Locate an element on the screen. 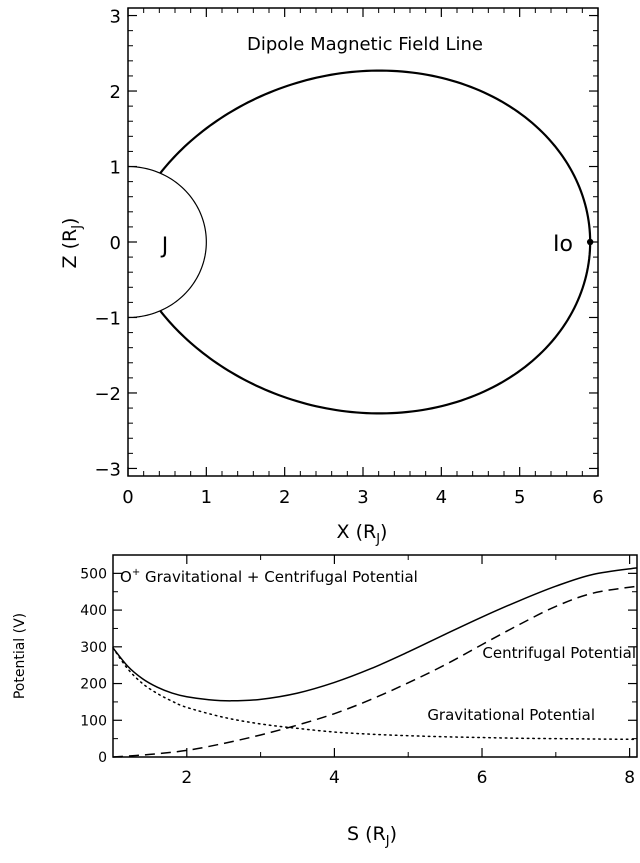 The height and width of the screenshot is (863, 640). series-total is located at coordinates (375, 634).